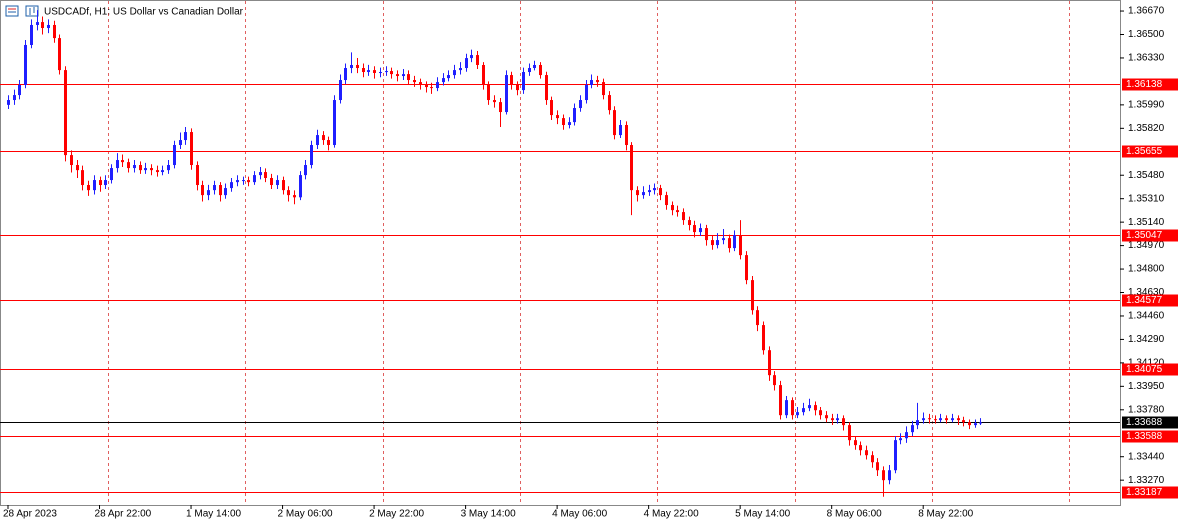 The width and height of the screenshot is (1200, 522). I want to click on y-tick-label: 1.34970, so click(1146, 245).